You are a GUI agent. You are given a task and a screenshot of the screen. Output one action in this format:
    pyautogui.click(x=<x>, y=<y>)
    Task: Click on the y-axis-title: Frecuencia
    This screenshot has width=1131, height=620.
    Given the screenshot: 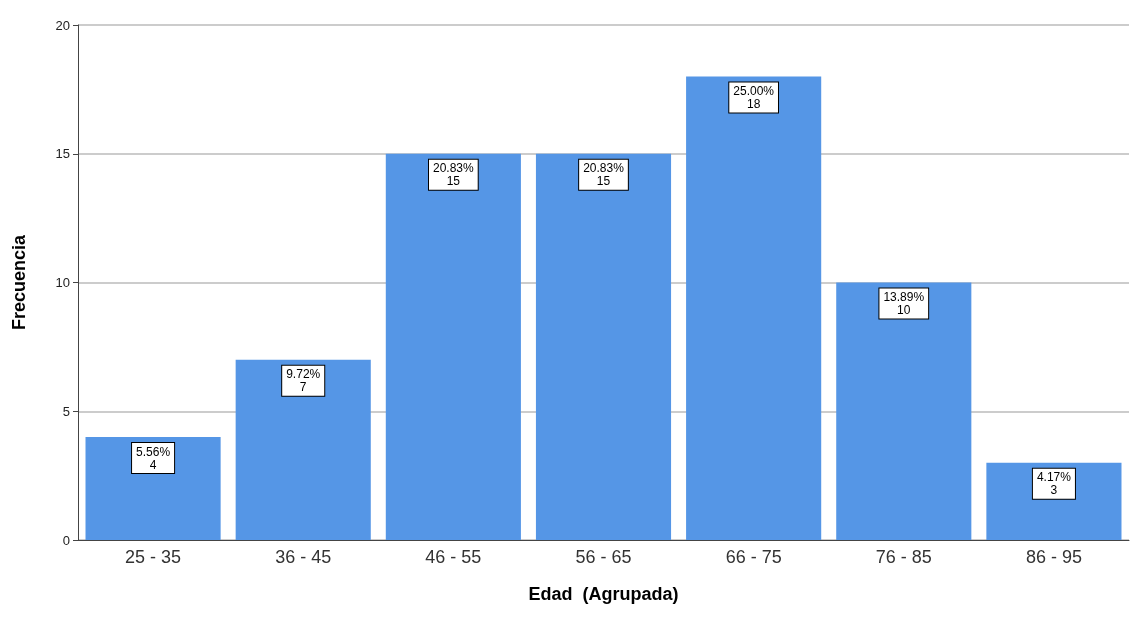 What is the action you would take?
    pyautogui.click(x=19, y=282)
    